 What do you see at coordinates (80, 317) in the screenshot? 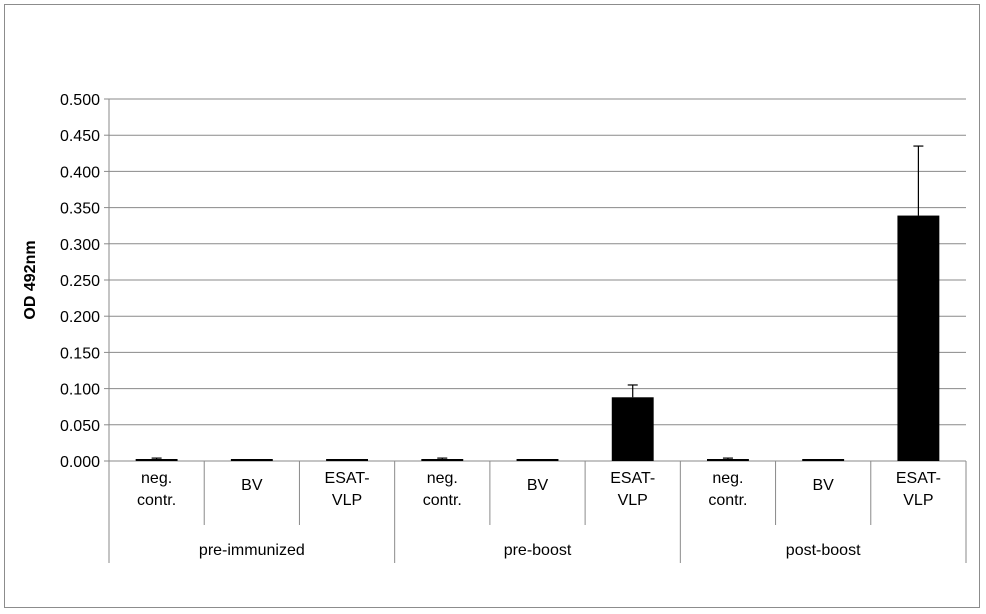
I see `y-tick-label: 0.200` at bounding box center [80, 317].